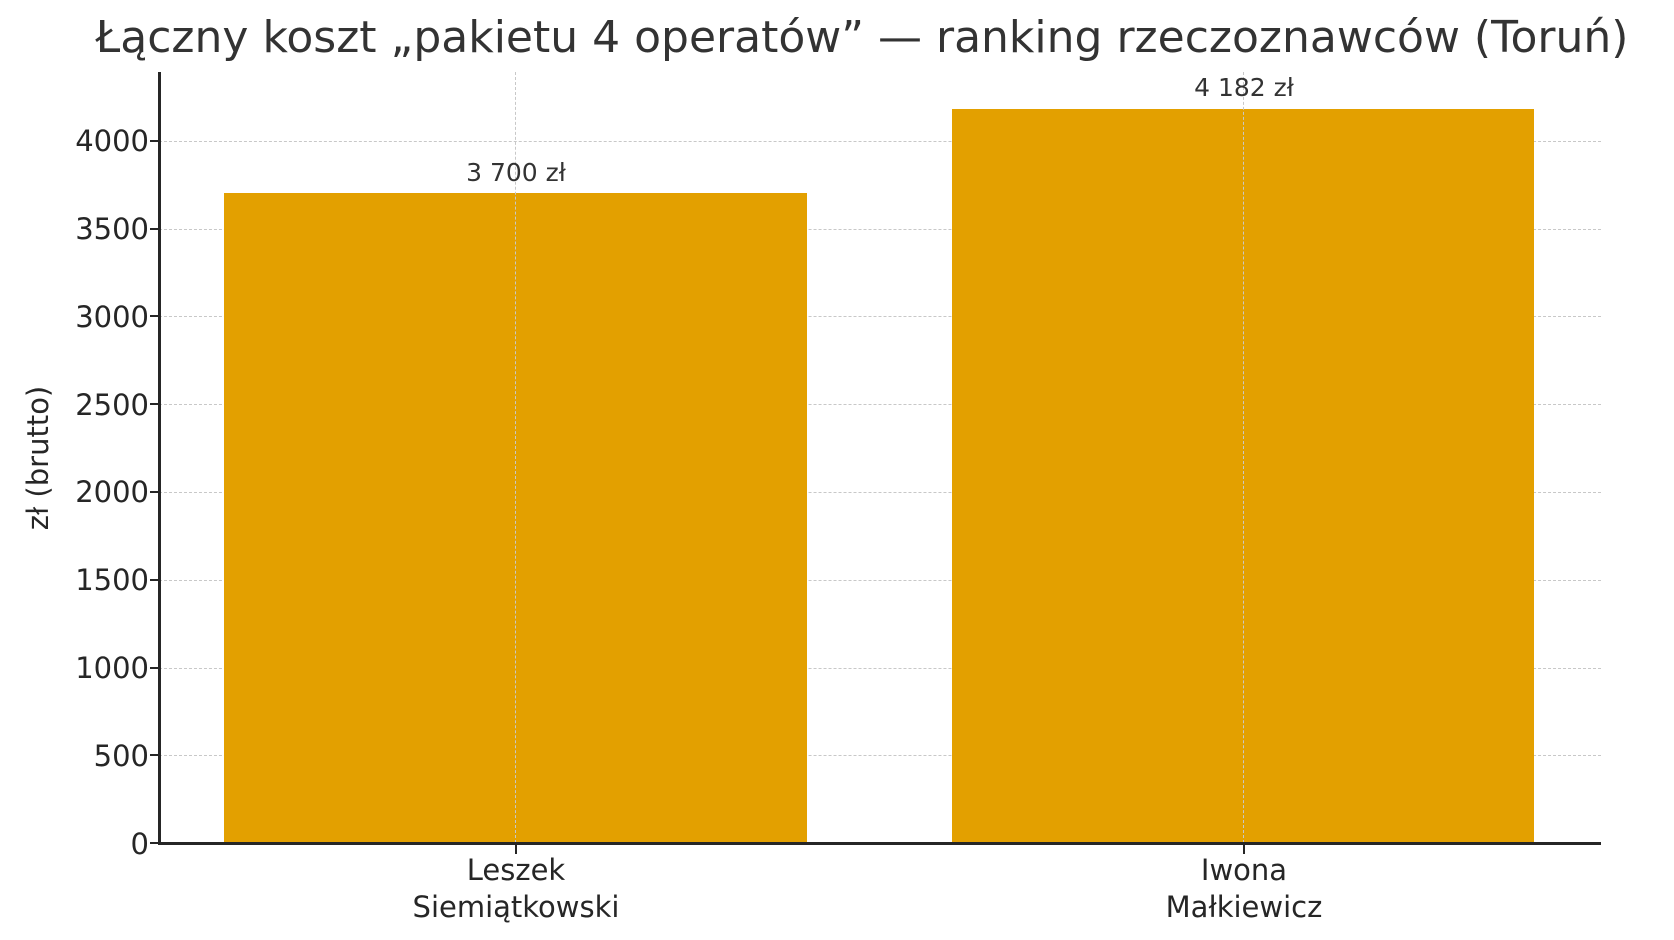  What do you see at coordinates (38, 458) in the screenshot?
I see `y-axis-label: zł (brutto)` at bounding box center [38, 458].